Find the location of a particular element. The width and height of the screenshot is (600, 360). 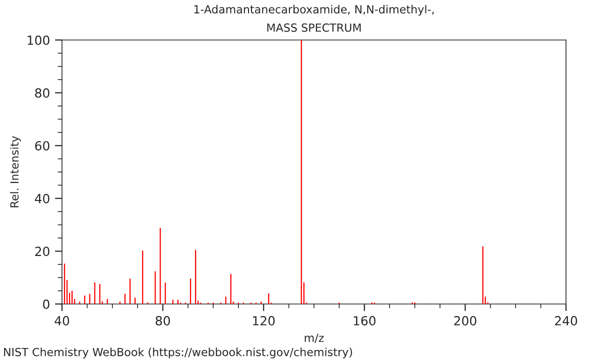

x-tick-label: 40 is located at coordinates (62, 321).